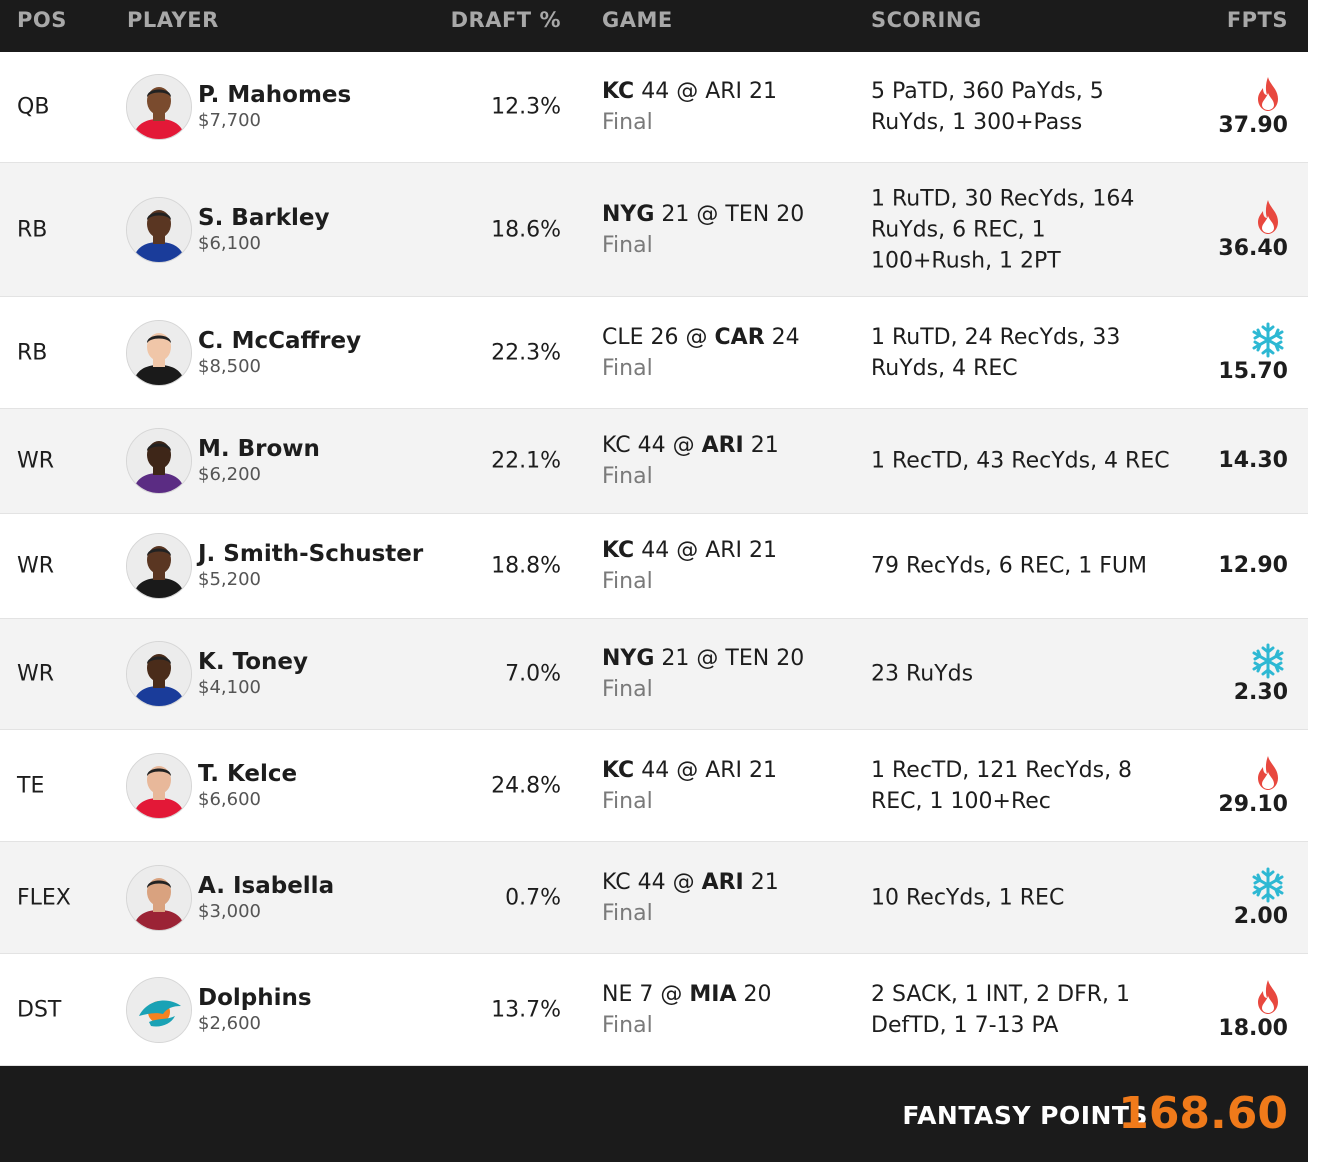 The height and width of the screenshot is (1170, 1336). What do you see at coordinates (526, 352) in the screenshot?
I see `draft-percent: 22.3%` at bounding box center [526, 352].